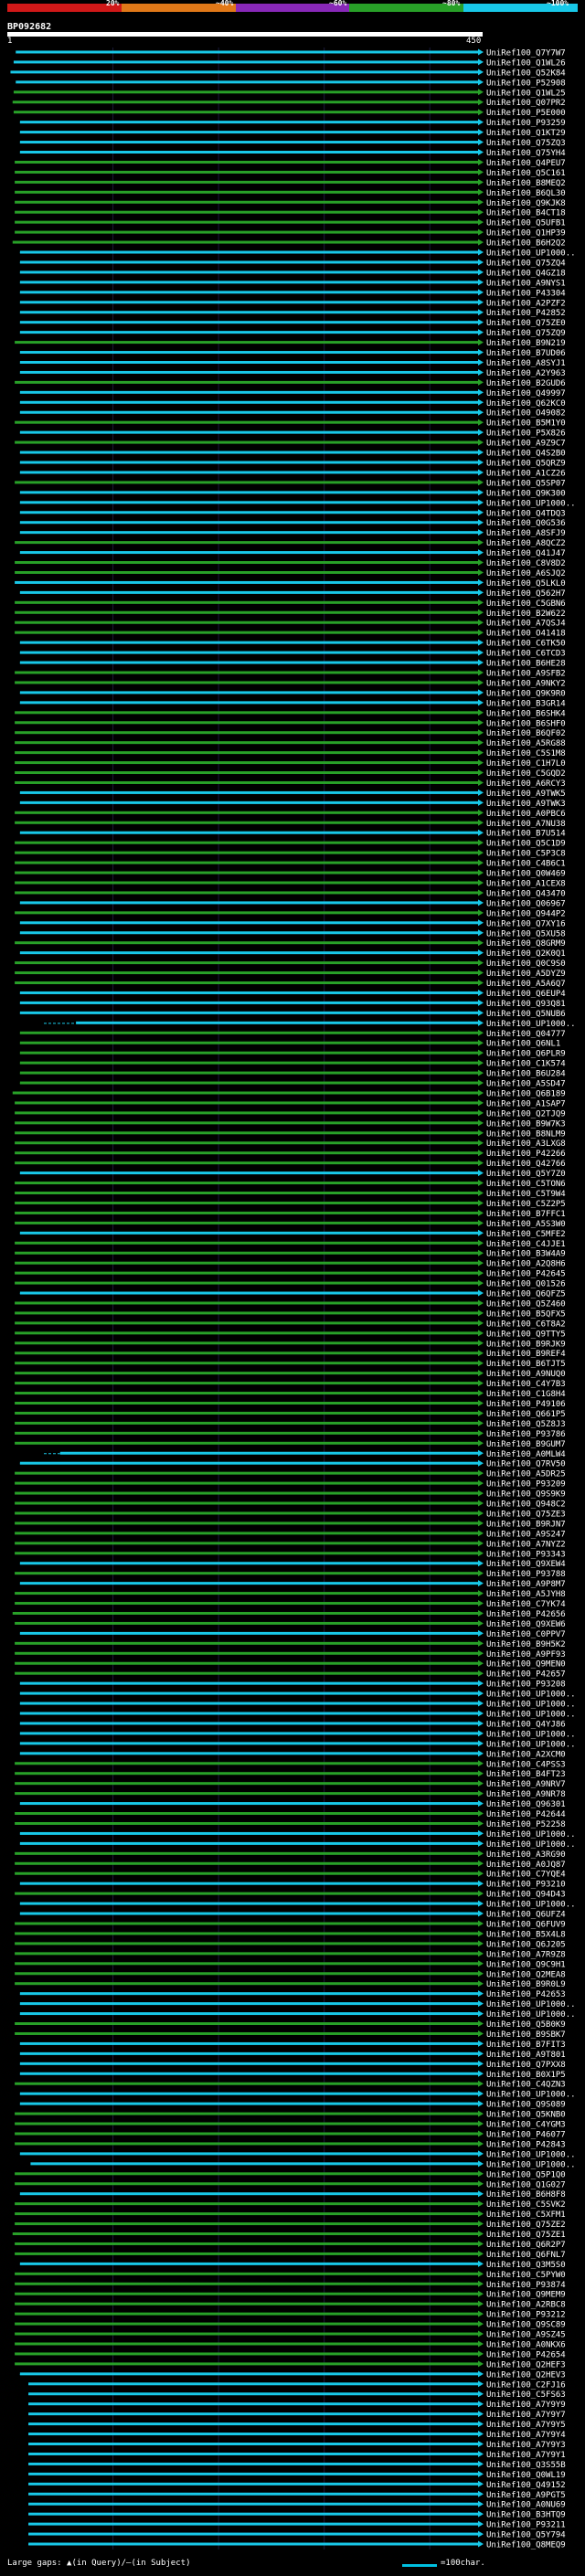 The width and height of the screenshot is (585, 2576). I want to click on hit-label: UniRef100_A1CZ26, so click(526, 473).